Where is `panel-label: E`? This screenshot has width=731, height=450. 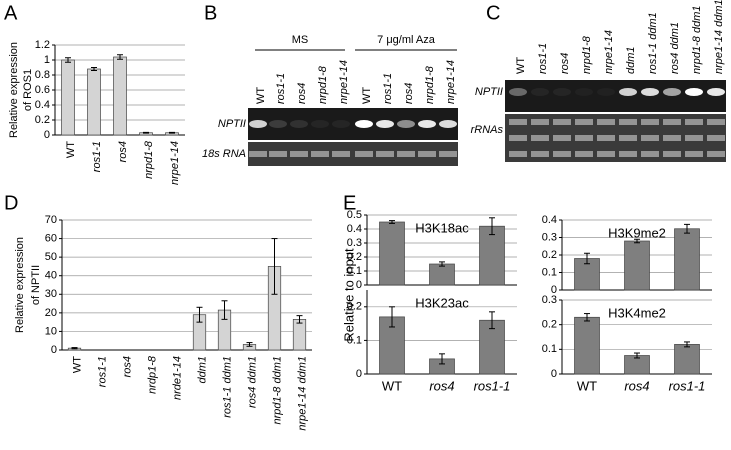 panel-label: E is located at coordinates (349, 203).